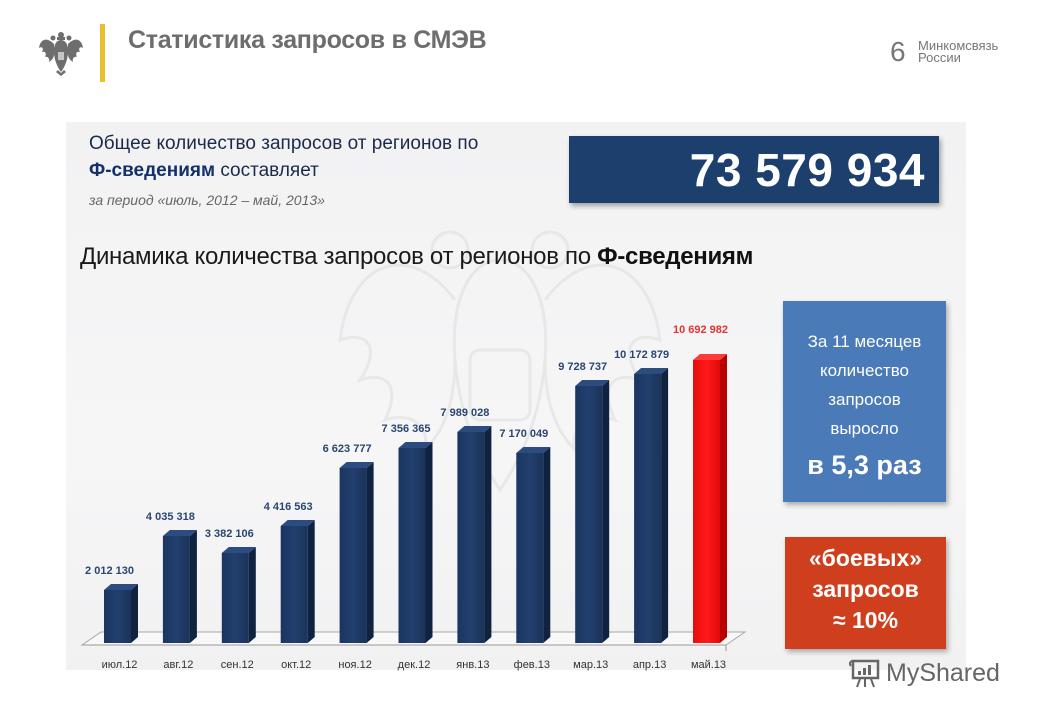 This screenshot has width=1040, height=720. What do you see at coordinates (152, 170) in the screenshot?
I see `summary-bold-term: Ф-сведениям` at bounding box center [152, 170].